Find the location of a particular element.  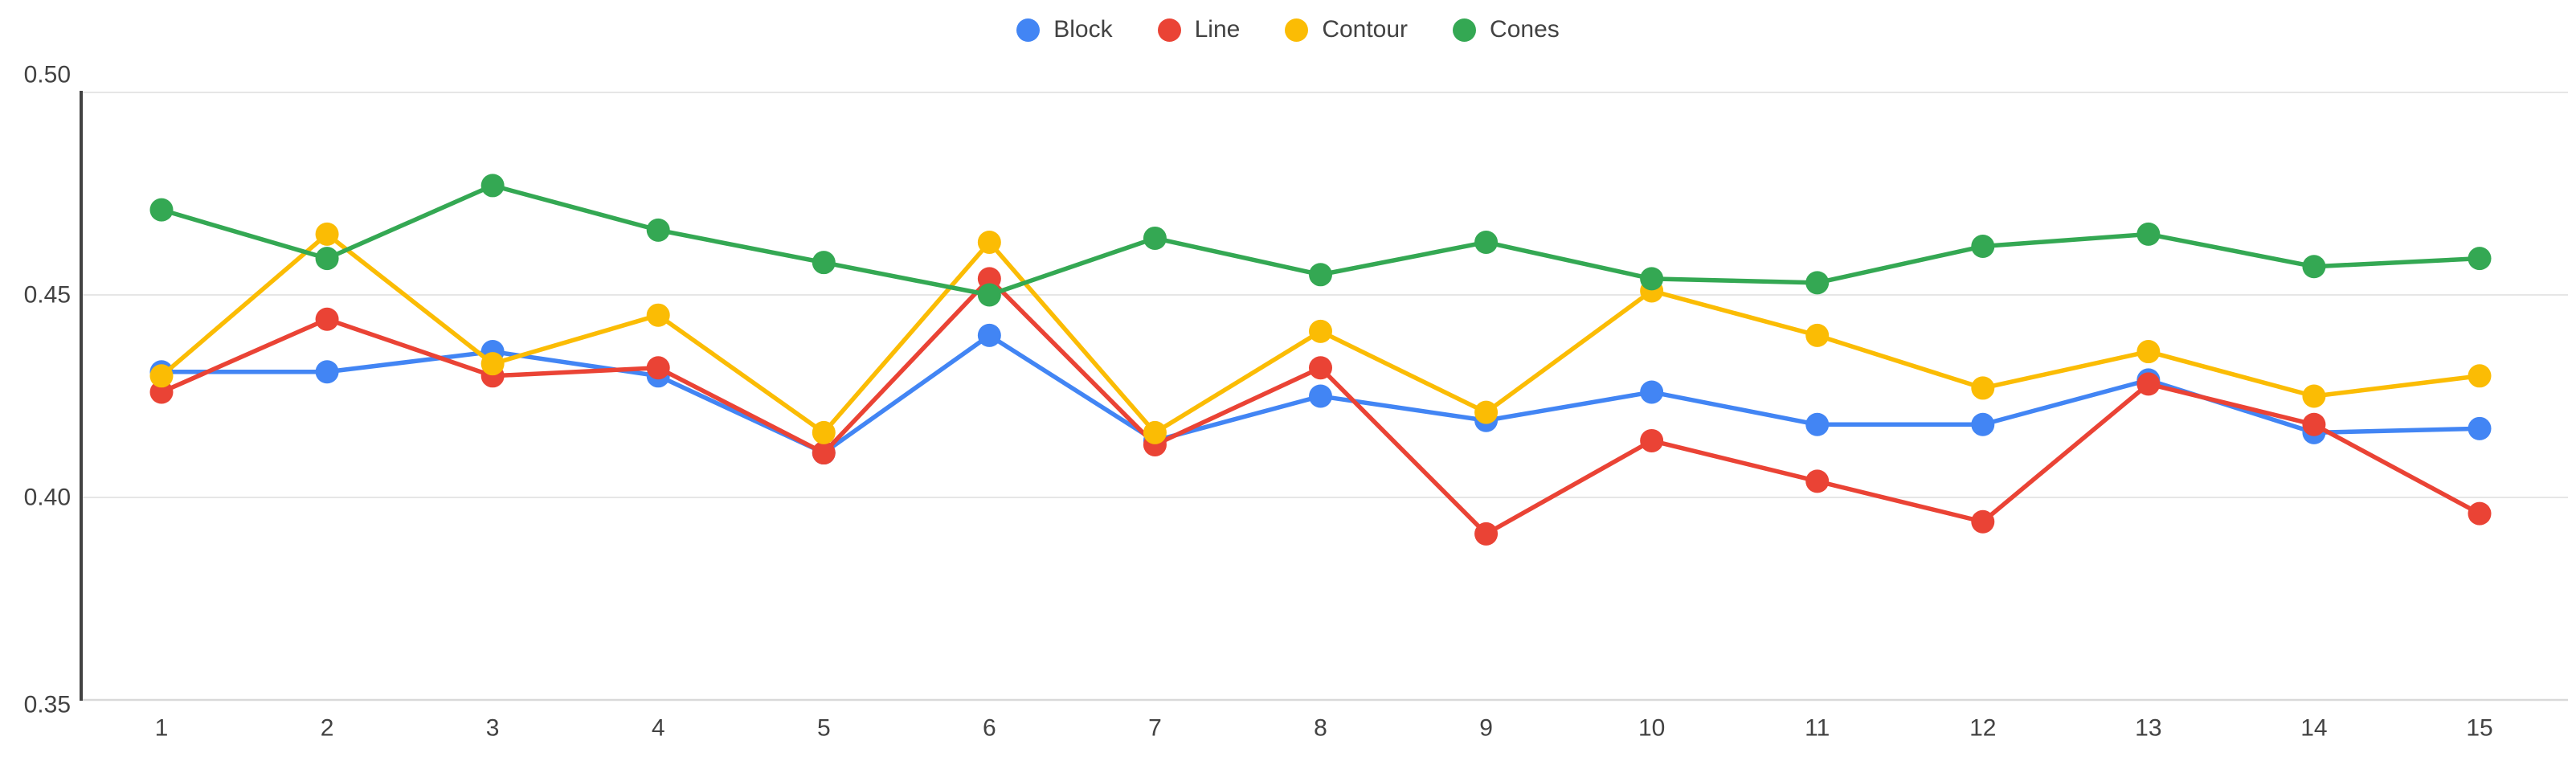

y-tick-label-0.45: 0.45 is located at coordinates (47, 295).